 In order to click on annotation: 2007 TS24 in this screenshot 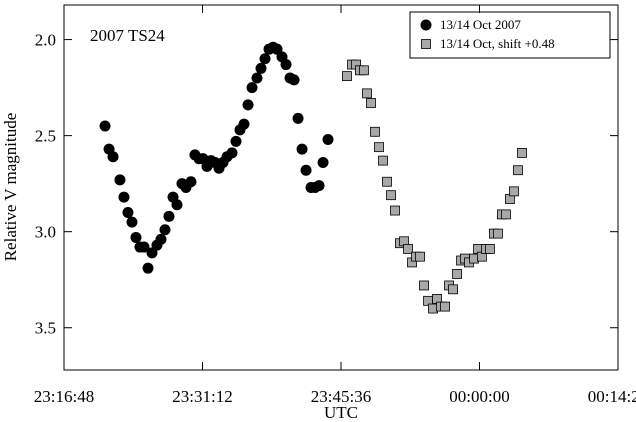, I will do `click(127, 35)`.